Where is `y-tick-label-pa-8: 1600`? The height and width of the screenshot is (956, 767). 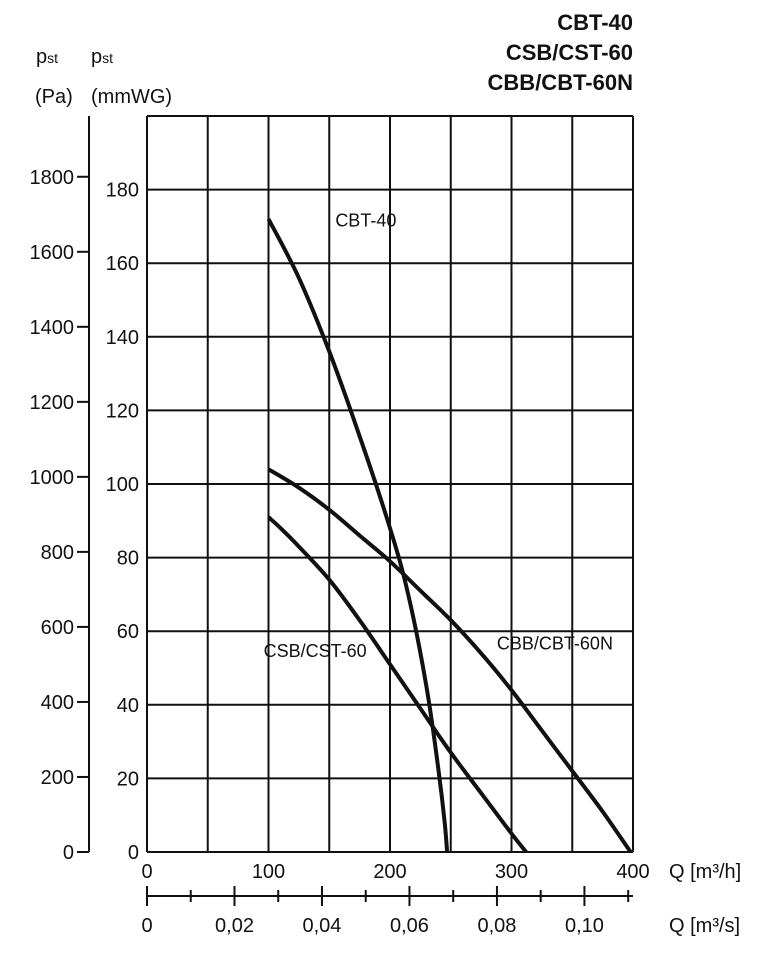
y-tick-label-pa-8: 1600 is located at coordinates (52, 253).